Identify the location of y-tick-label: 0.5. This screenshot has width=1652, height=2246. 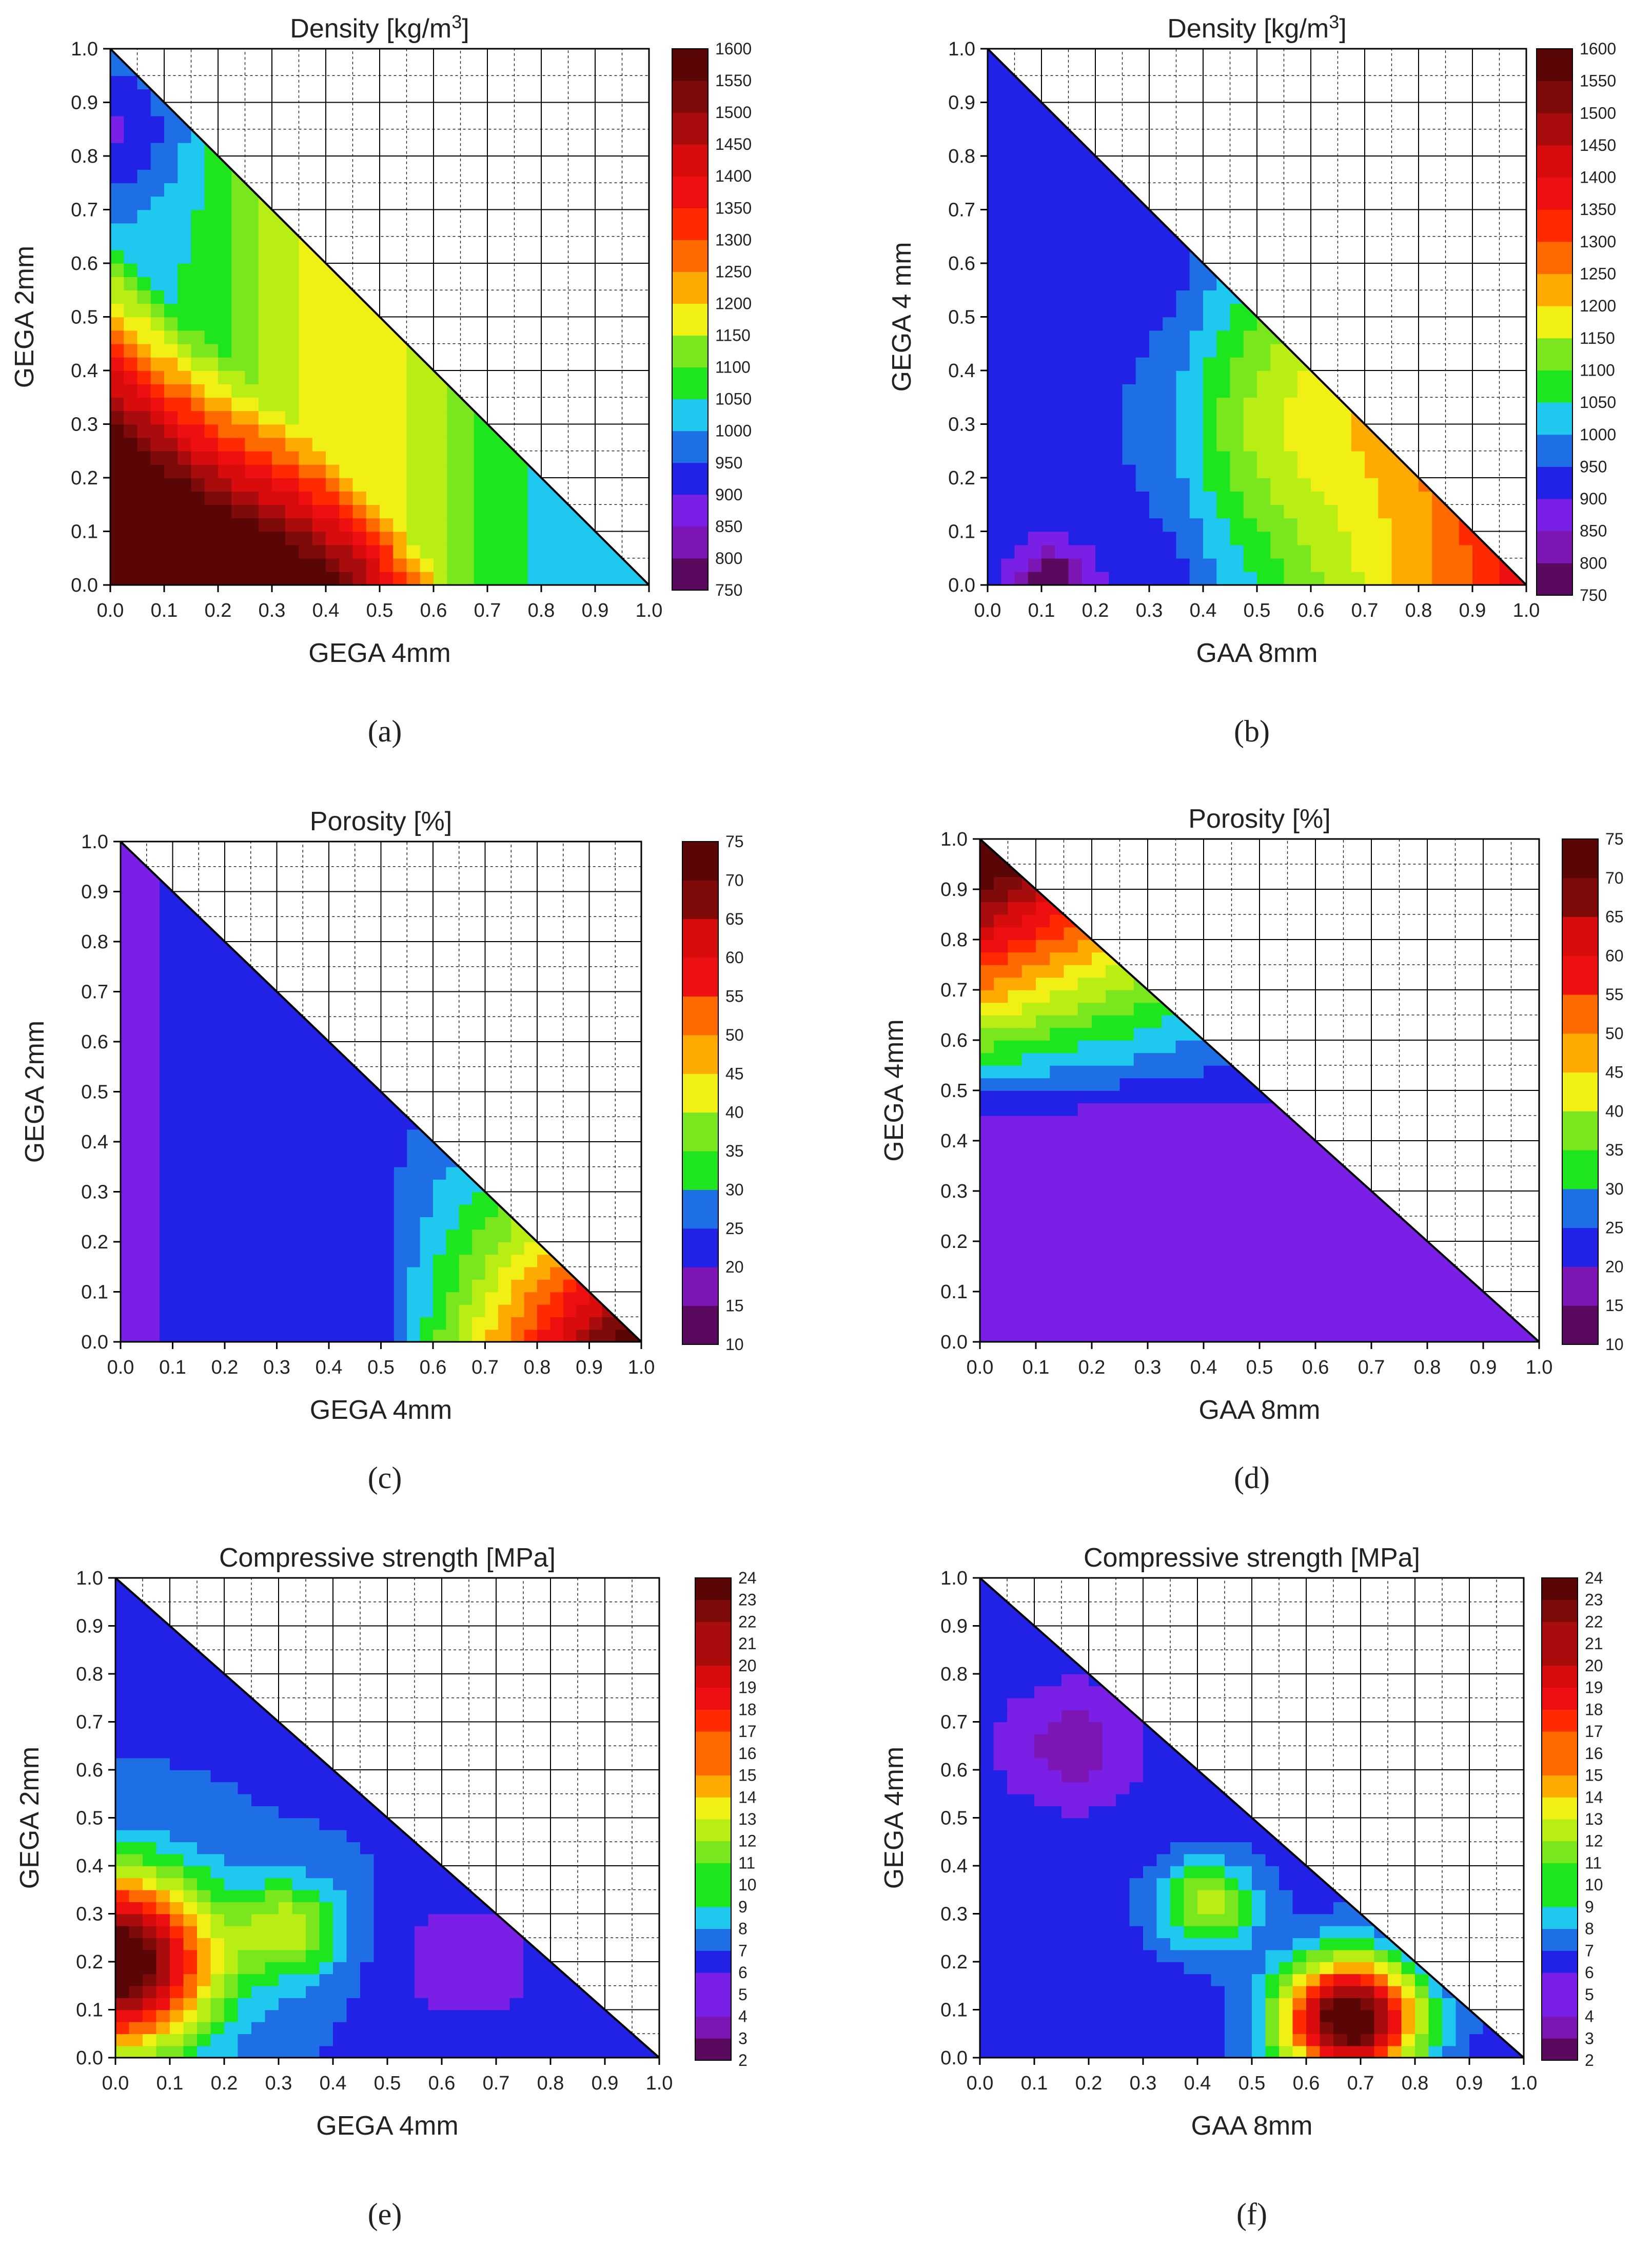
(961, 317).